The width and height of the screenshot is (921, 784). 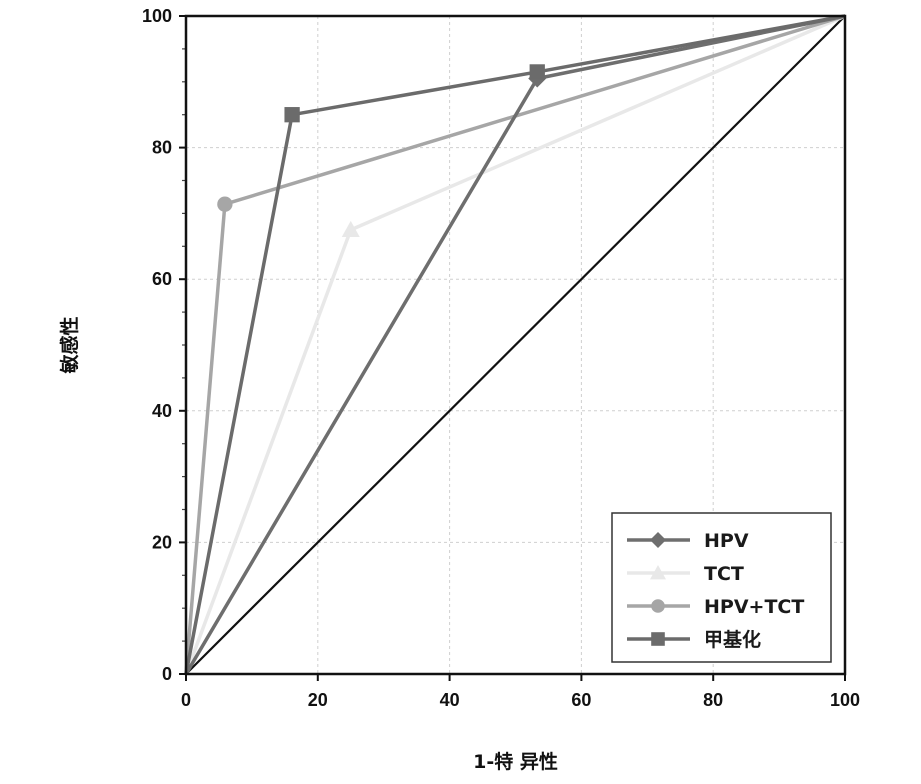 What do you see at coordinates (515, 761) in the screenshot?
I see `x-axis-title: 1-特 异性` at bounding box center [515, 761].